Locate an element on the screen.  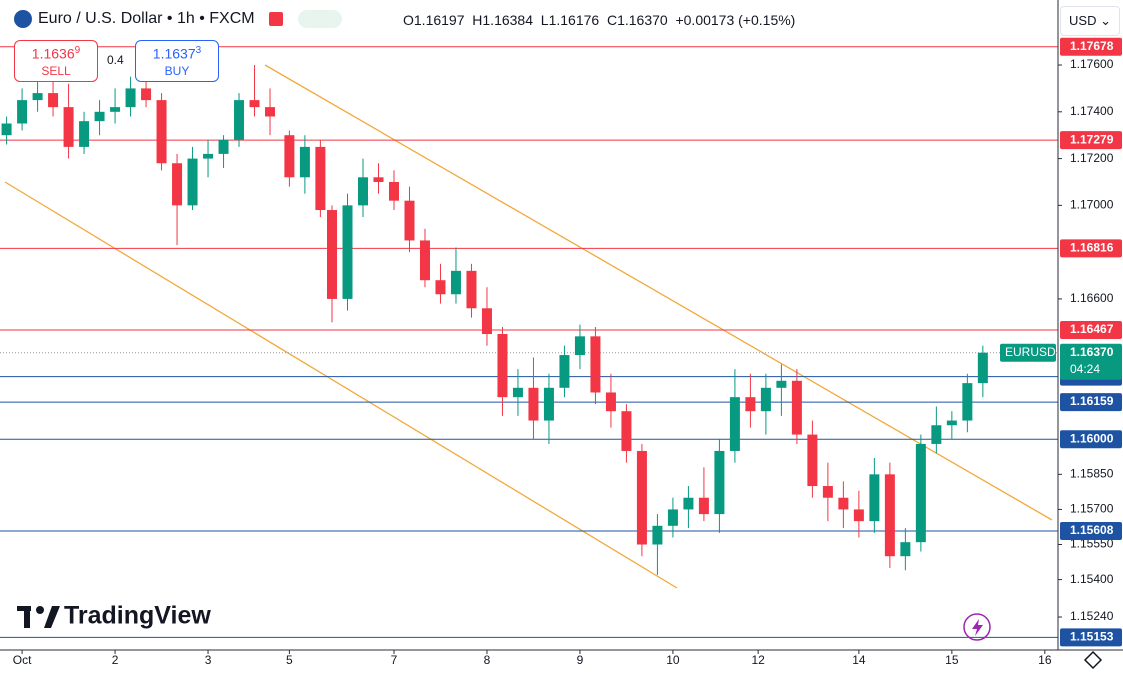
high-value: H1.16384 is located at coordinates (502, 20).